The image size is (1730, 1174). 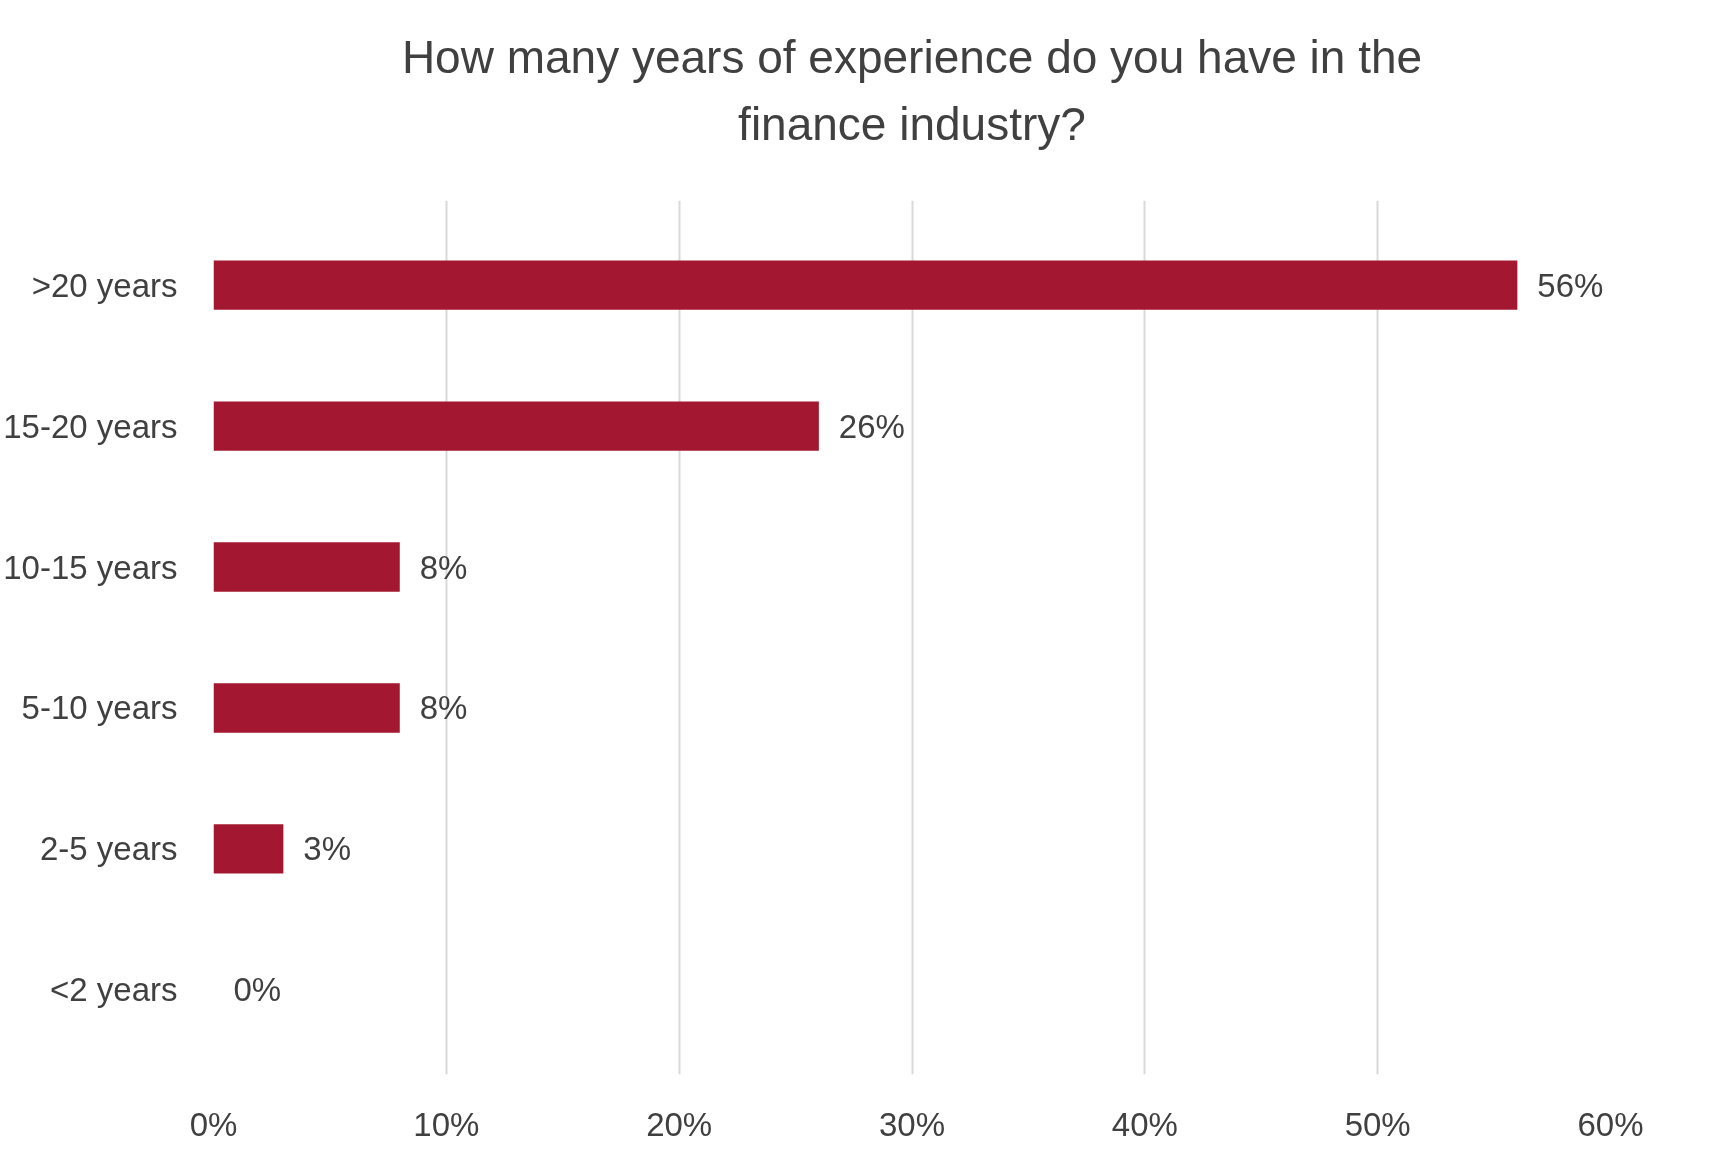 I want to click on y-tick-label: 2-5 years, so click(x=108, y=849).